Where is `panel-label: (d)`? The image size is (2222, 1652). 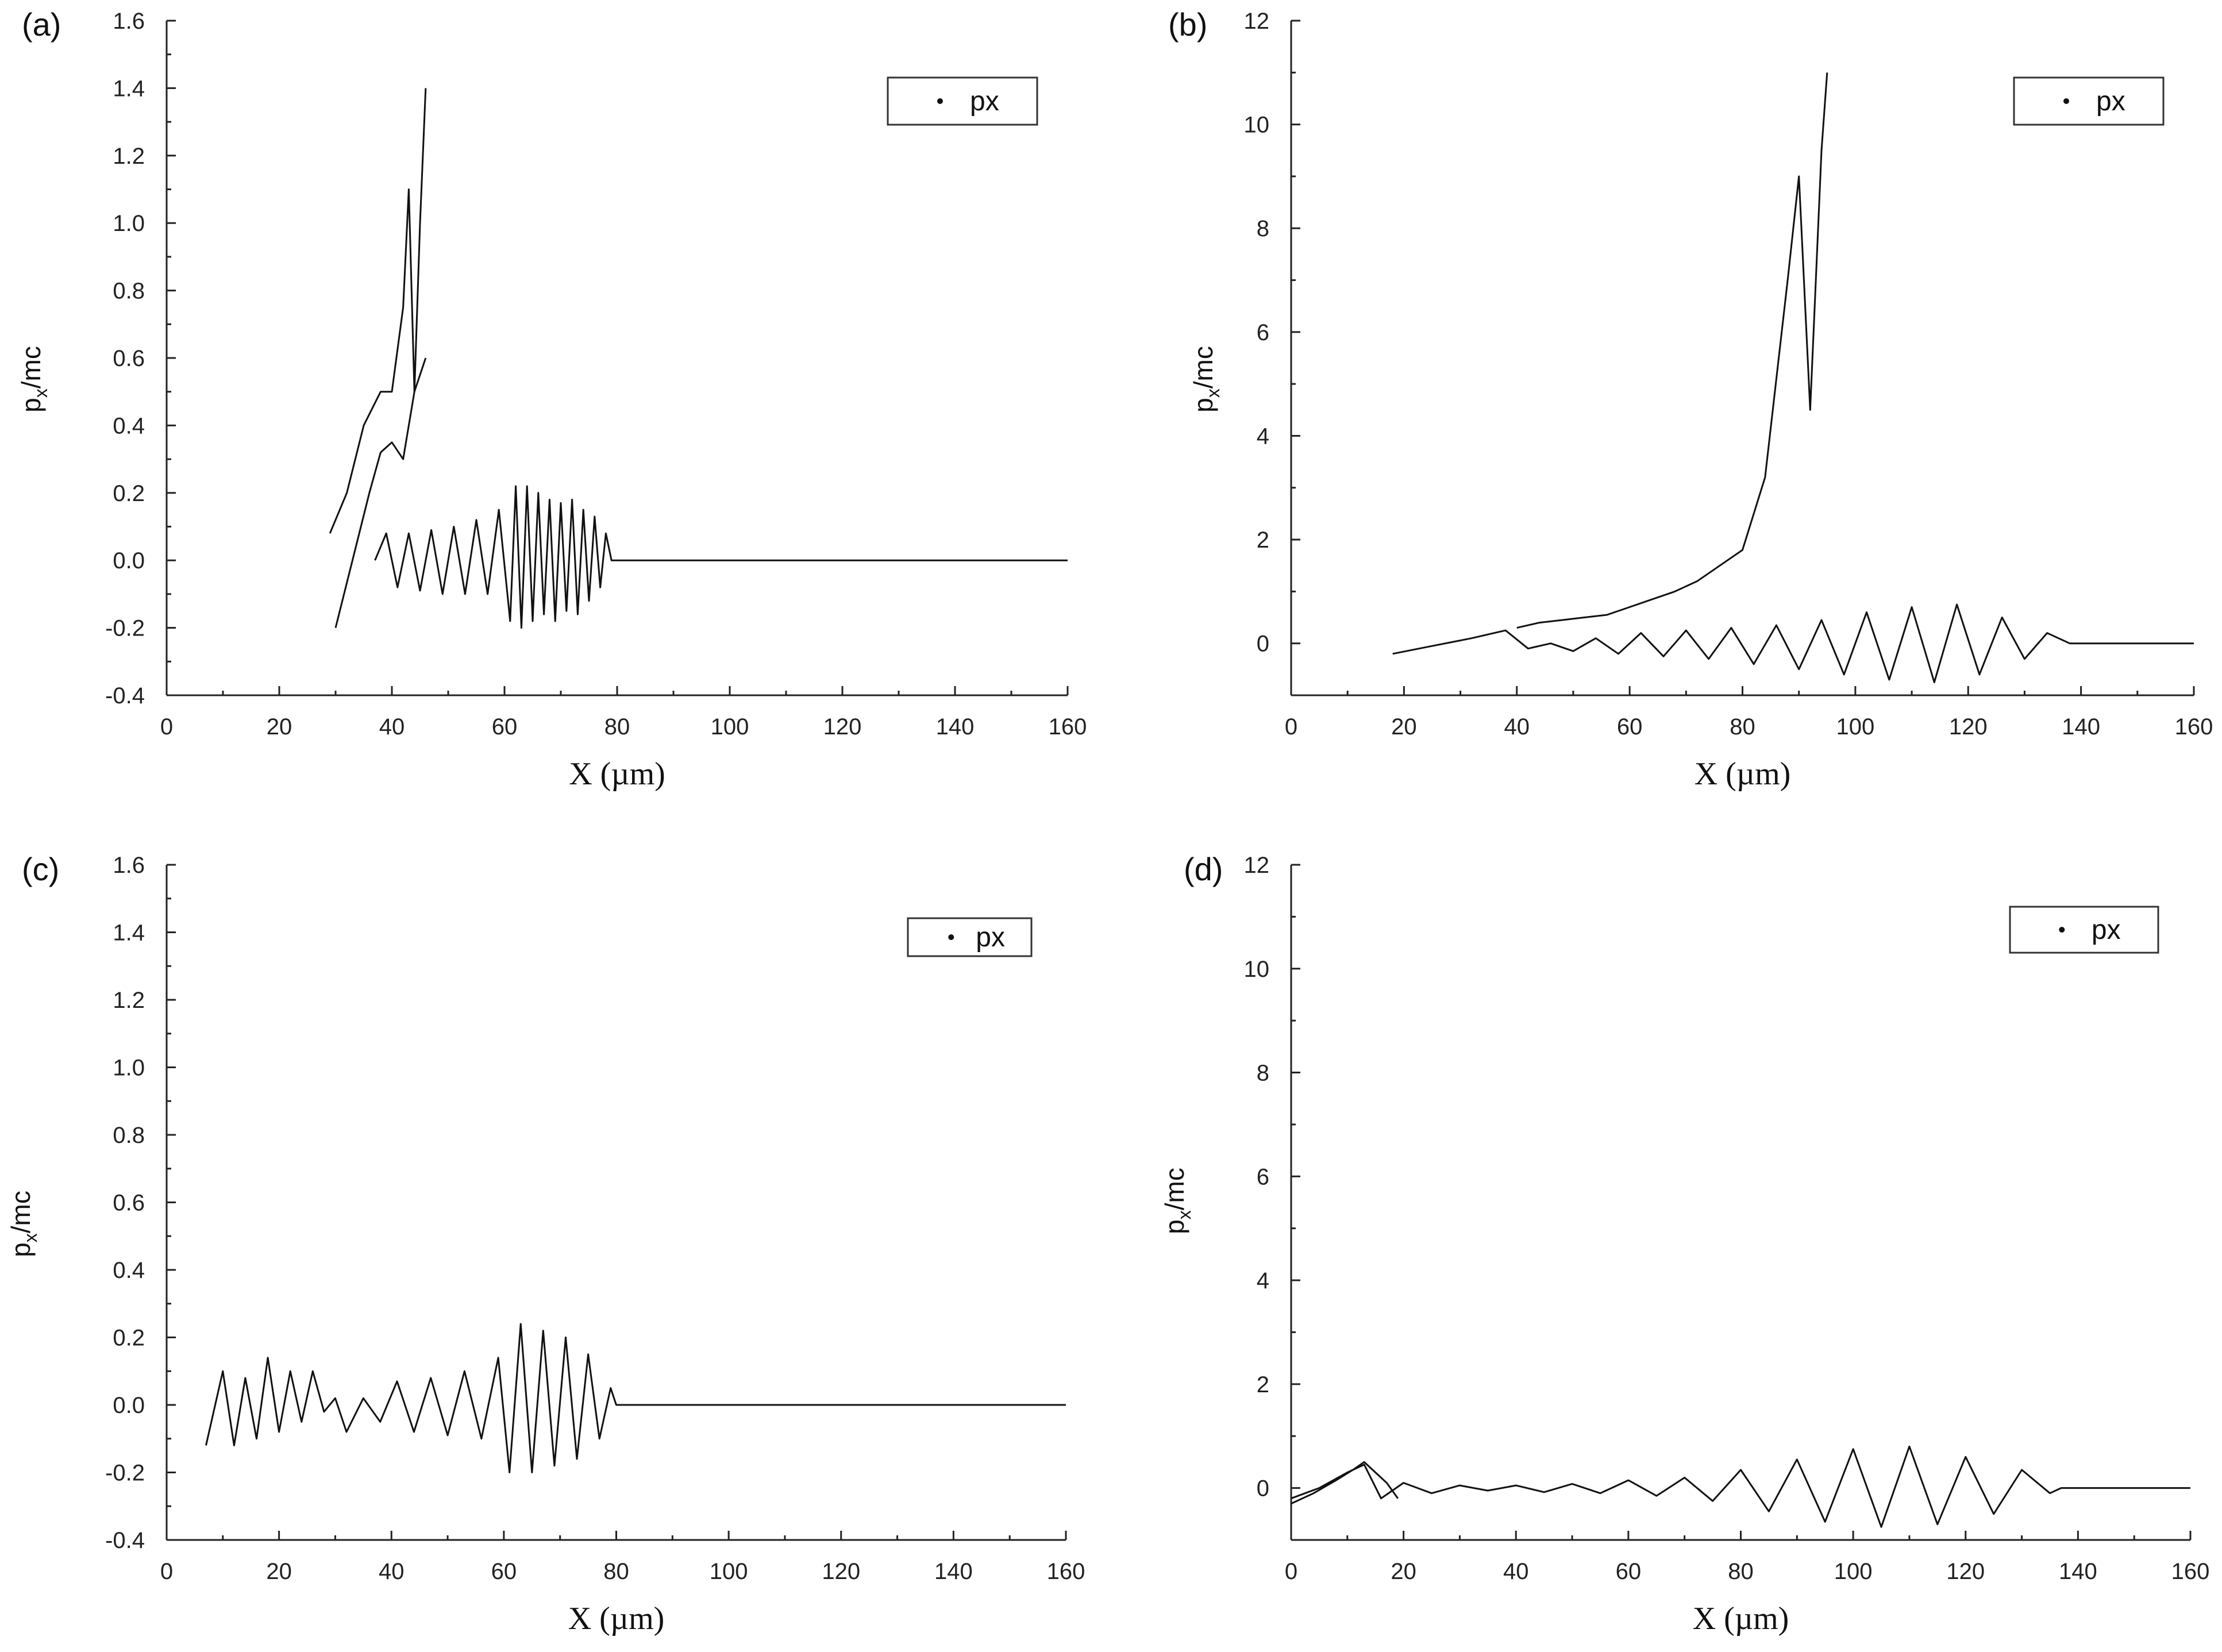
panel-label: (d) is located at coordinates (1203, 869).